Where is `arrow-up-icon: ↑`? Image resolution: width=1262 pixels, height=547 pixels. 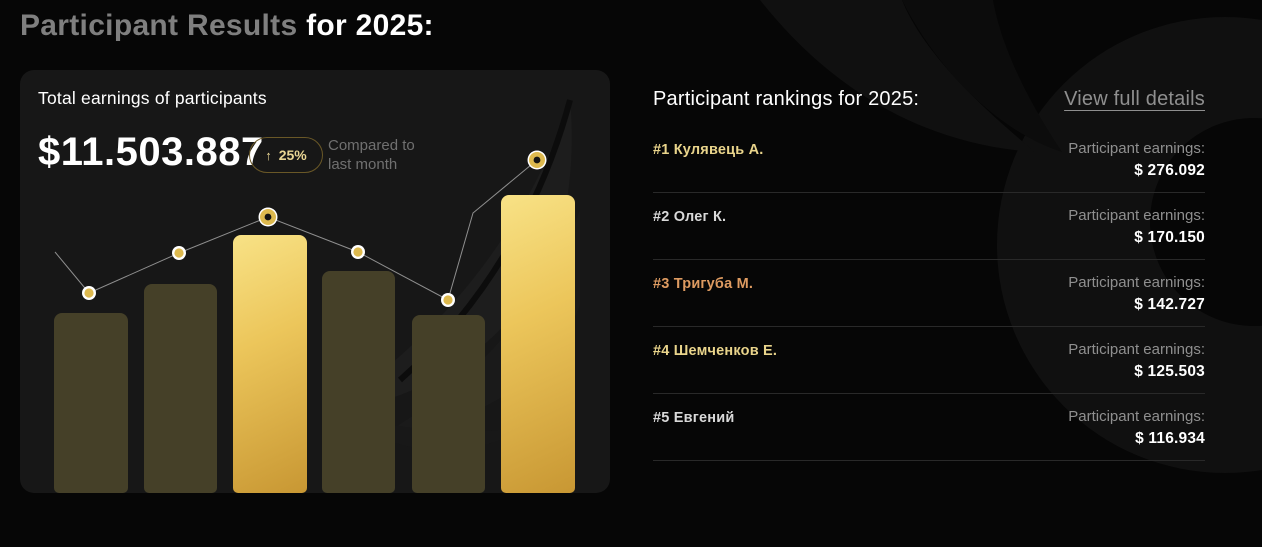 arrow-up-icon: ↑ is located at coordinates (268, 155).